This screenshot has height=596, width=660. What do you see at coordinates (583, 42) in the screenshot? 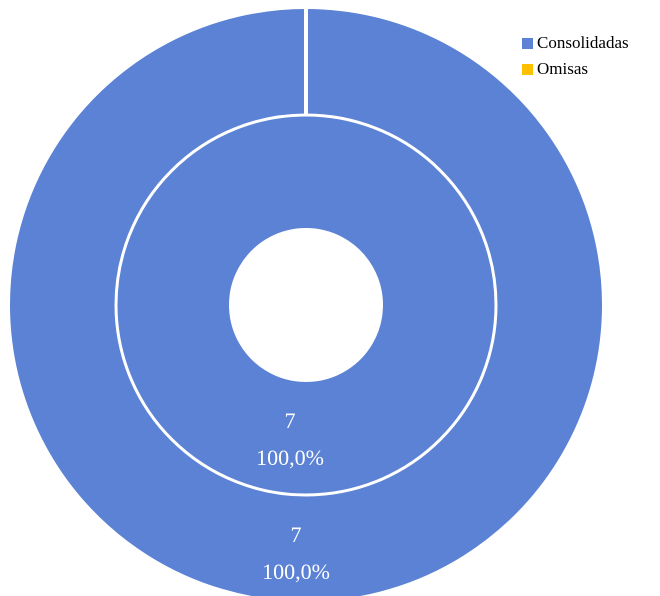
I see `legend-label-consolidadas: Consolidadas` at bounding box center [583, 42].